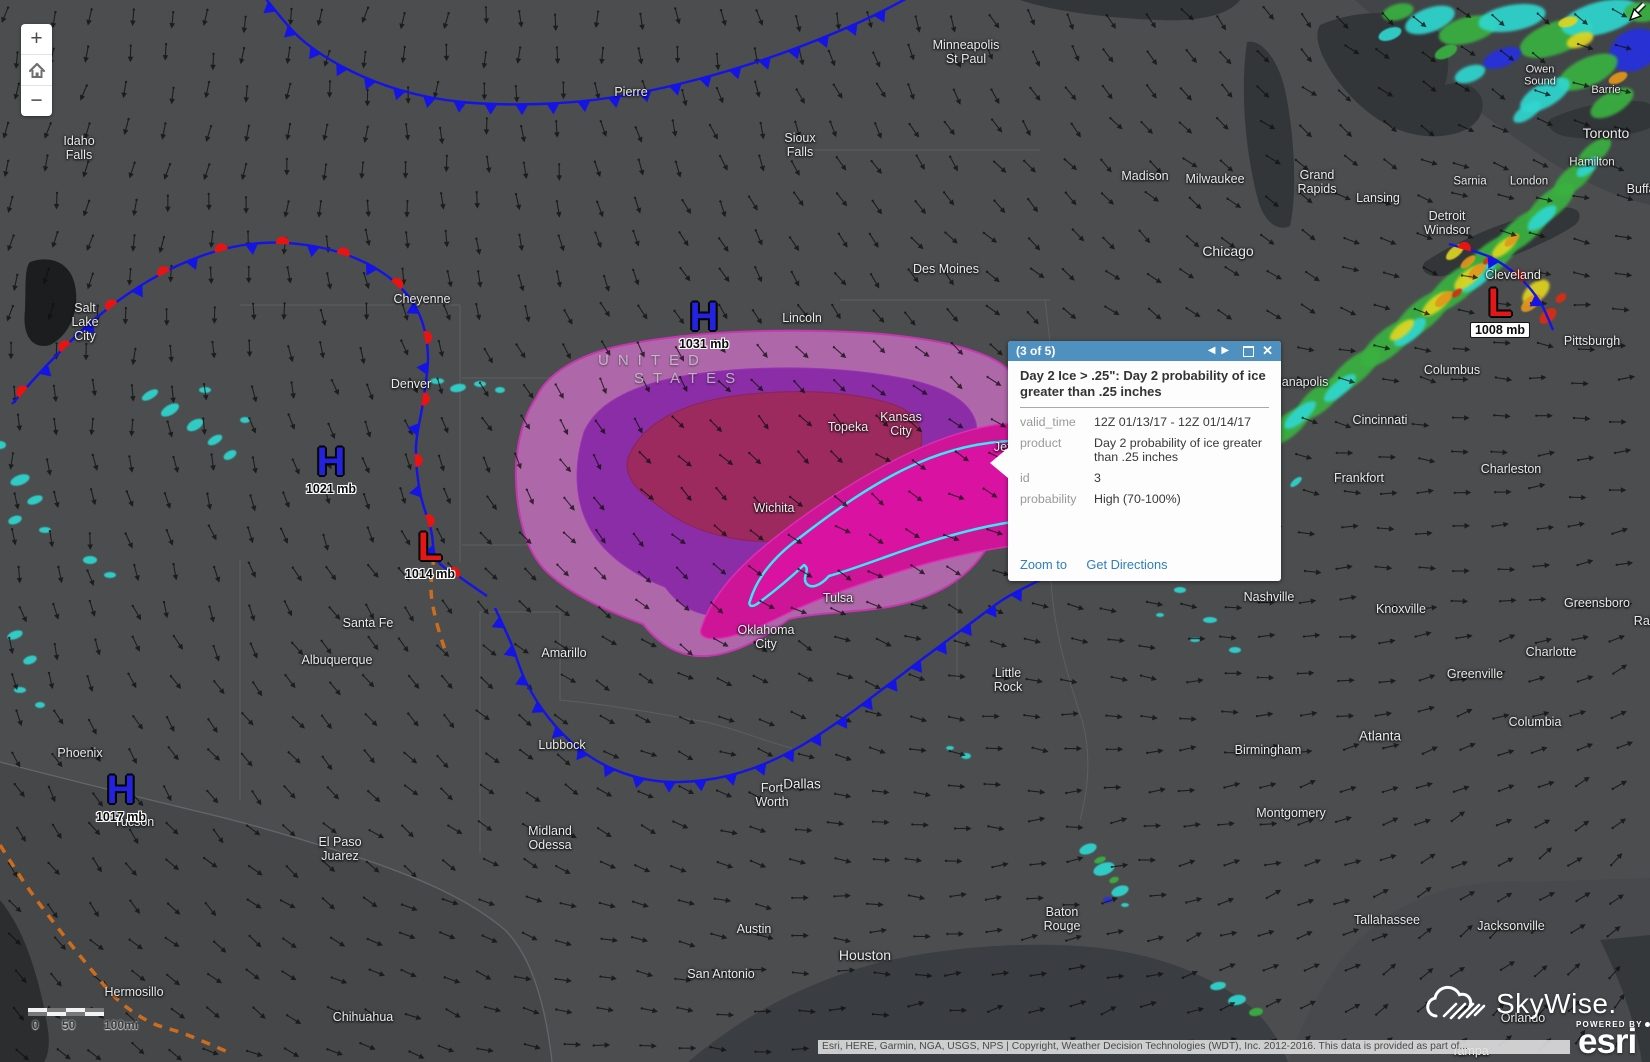  I want to click on map-zoom-control: + −, so click(36, 70).